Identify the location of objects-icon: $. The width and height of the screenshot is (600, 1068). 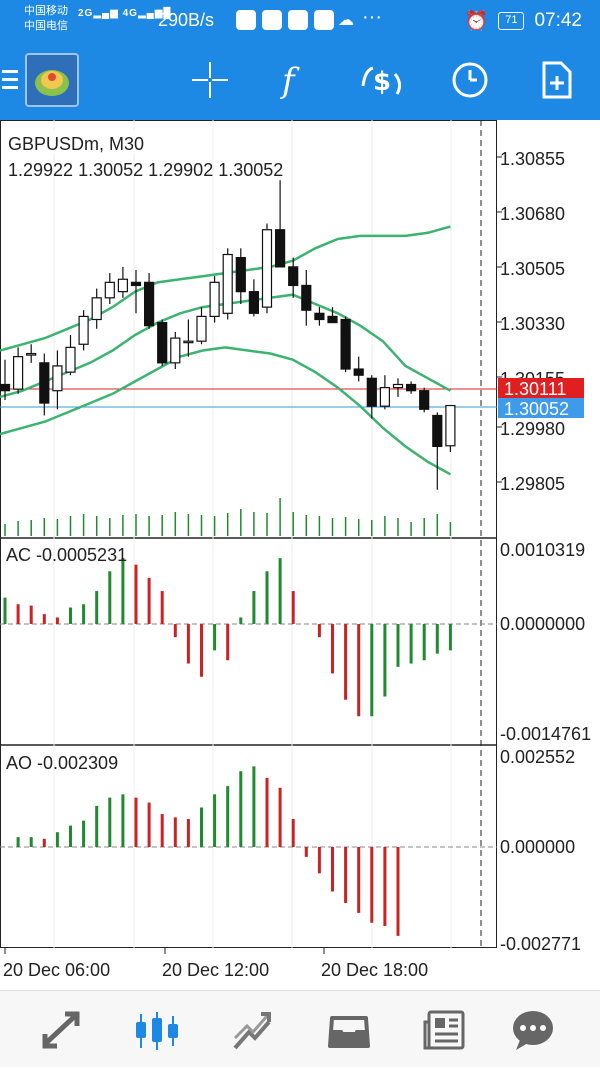
(381, 81).